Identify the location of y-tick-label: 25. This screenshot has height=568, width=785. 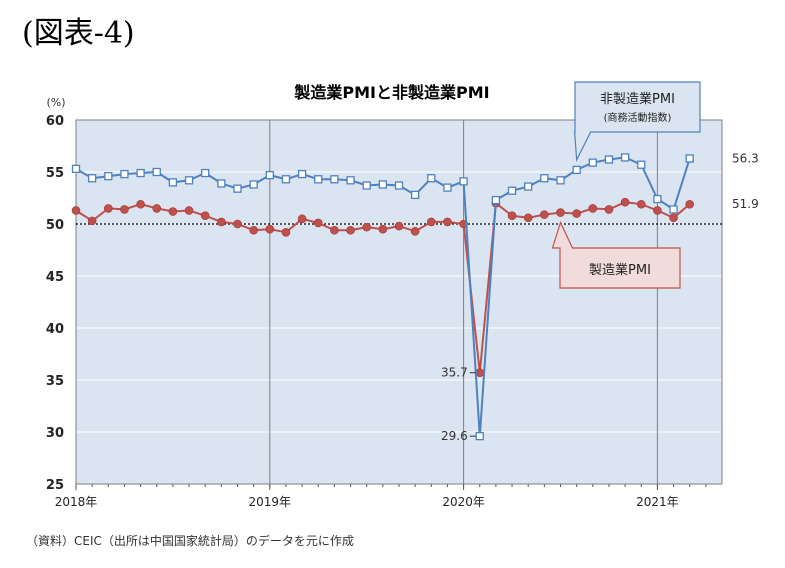
(55, 485).